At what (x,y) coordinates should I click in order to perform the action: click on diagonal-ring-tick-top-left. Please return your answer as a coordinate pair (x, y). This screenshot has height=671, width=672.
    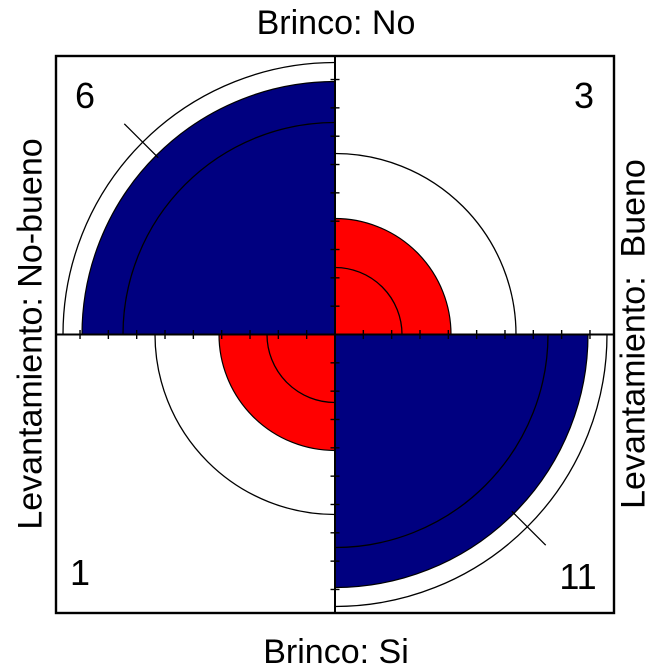
    Looking at the image, I should click on (141, 141).